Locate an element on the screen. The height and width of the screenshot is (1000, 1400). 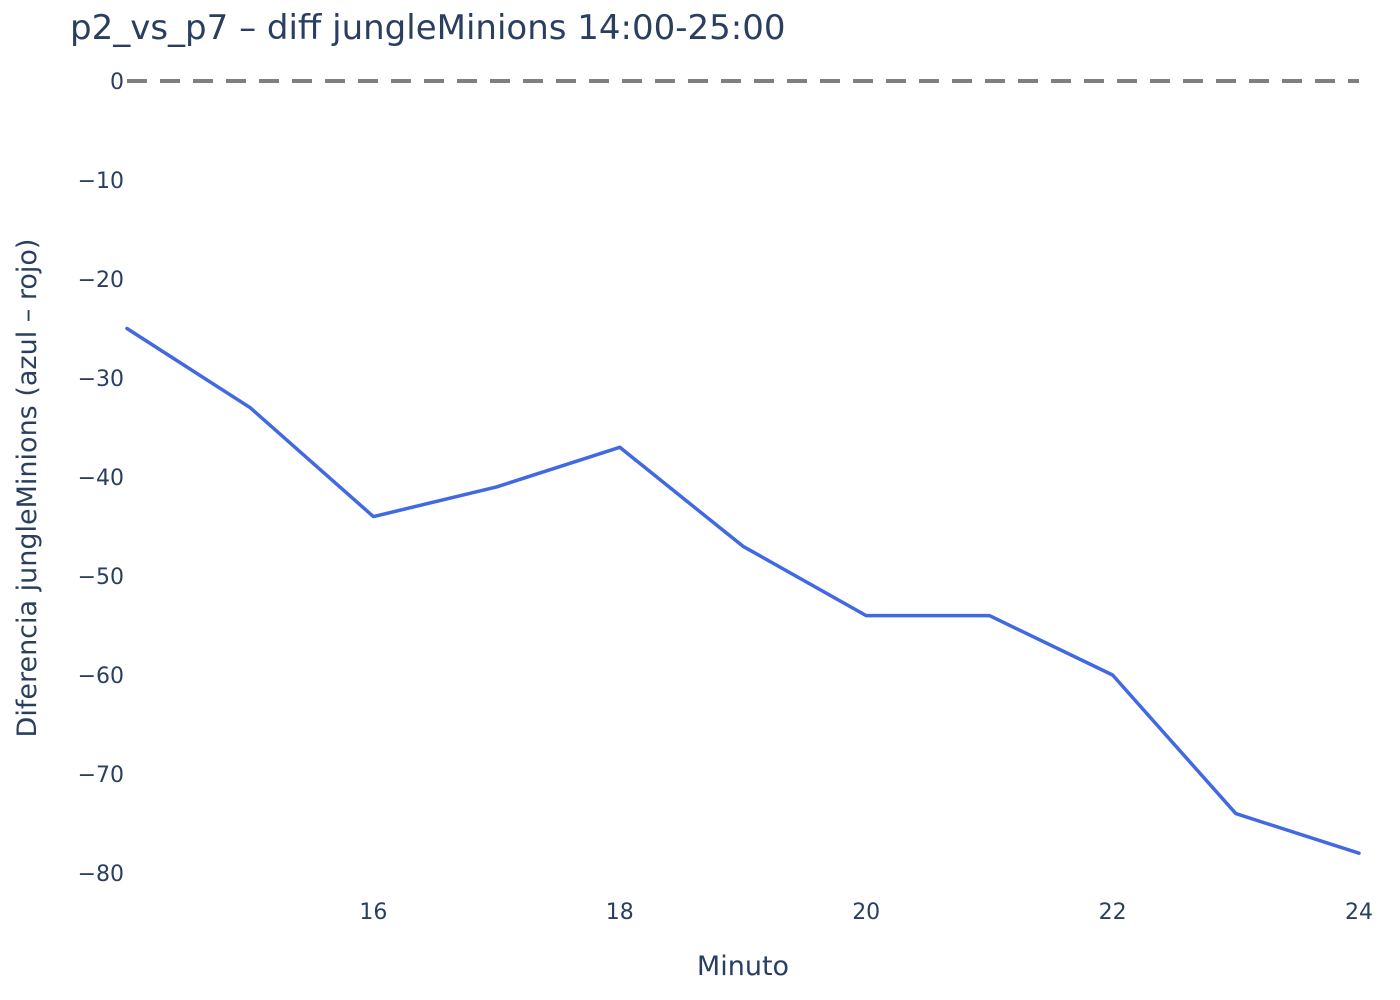
y-tick-label: −50 is located at coordinates (101, 577).